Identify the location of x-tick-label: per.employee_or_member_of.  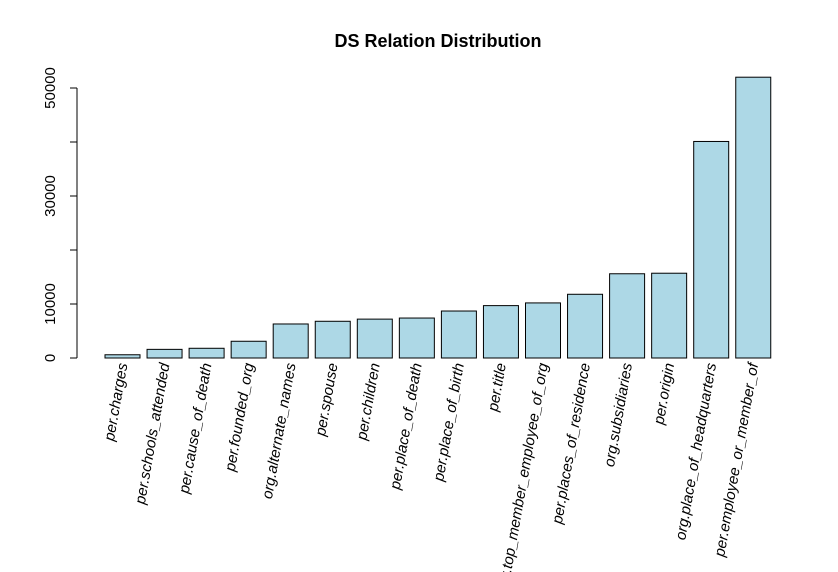
(736, 459).